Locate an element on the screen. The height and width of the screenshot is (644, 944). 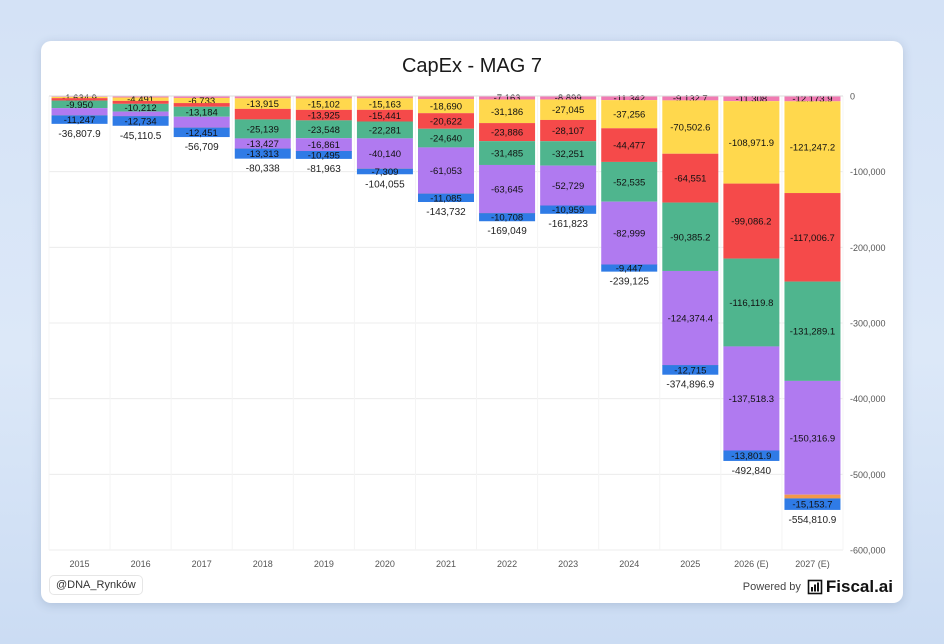
total-label: -45,110.5 is located at coordinates (141, 136).